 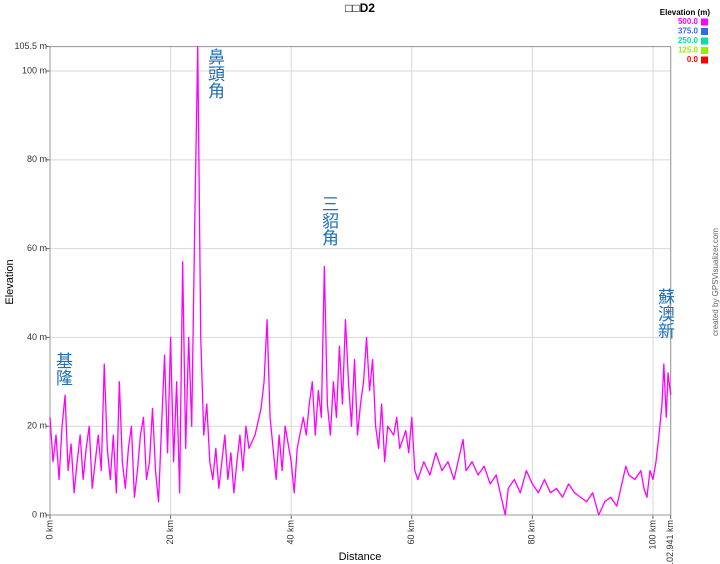 What do you see at coordinates (688, 50) in the screenshot?
I see `legend-label: 125.0` at bounding box center [688, 50].